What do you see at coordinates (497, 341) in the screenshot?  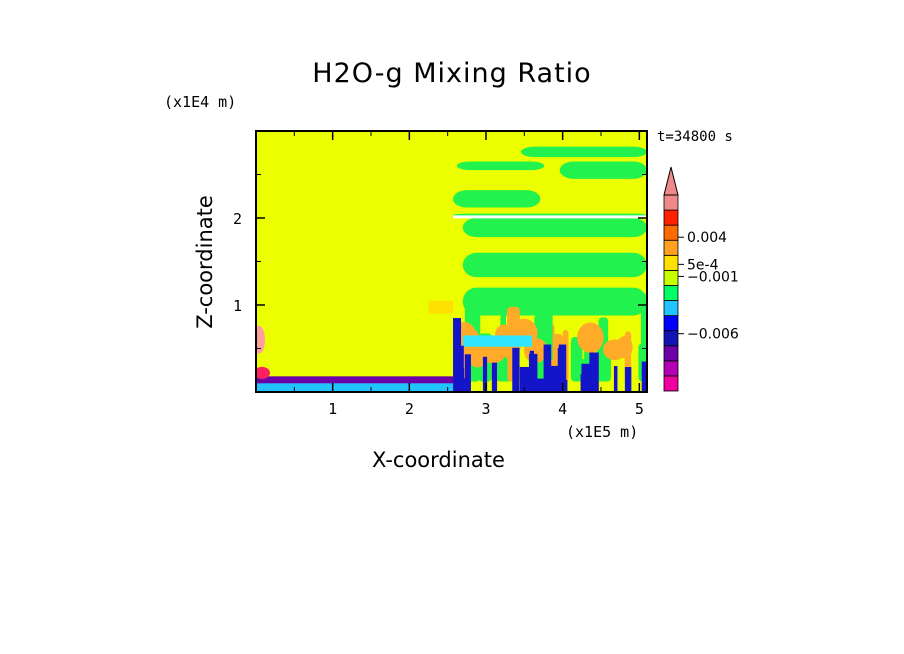 I see `cyan-patch` at bounding box center [497, 341].